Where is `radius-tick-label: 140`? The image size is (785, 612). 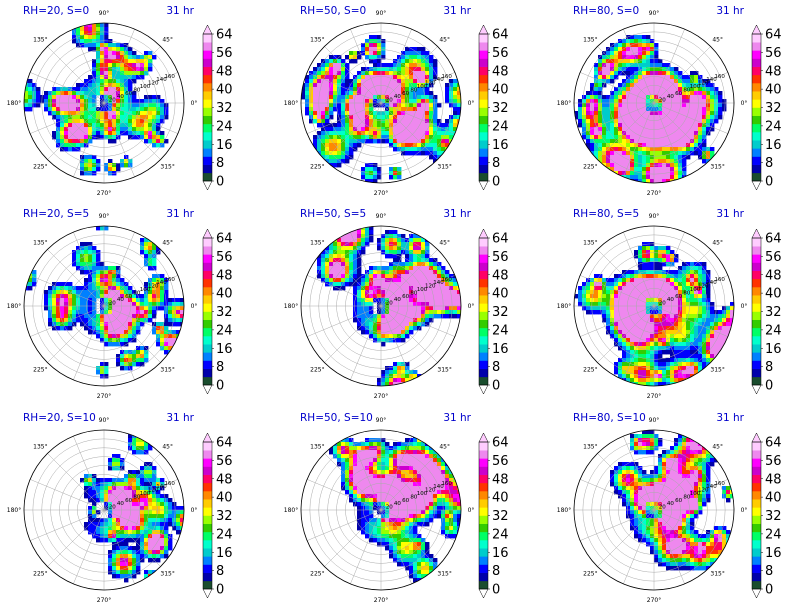 radius-tick-label: 140 is located at coordinates (438, 283).